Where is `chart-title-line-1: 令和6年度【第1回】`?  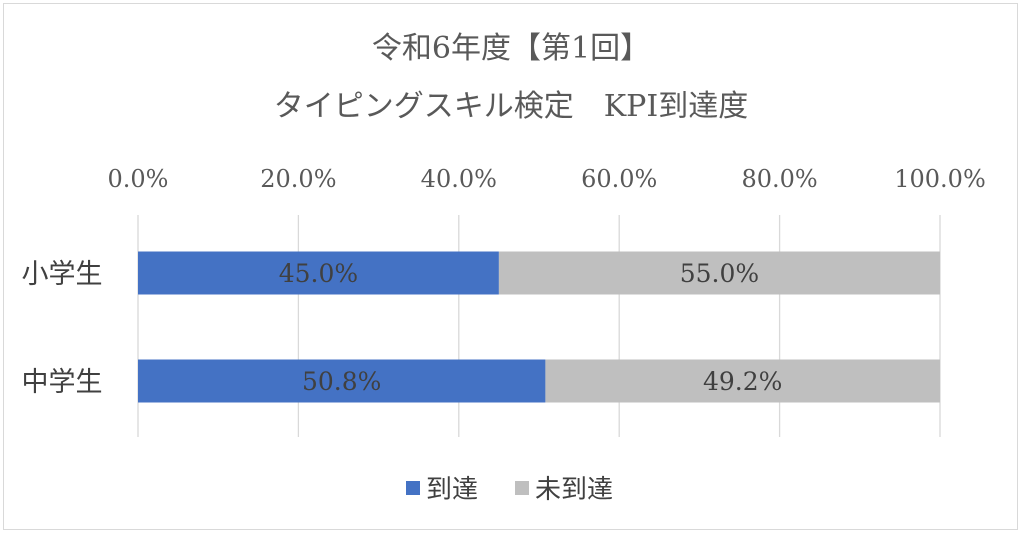
chart-title-line-1: 令和6年度【第1回】 is located at coordinates (511, 48).